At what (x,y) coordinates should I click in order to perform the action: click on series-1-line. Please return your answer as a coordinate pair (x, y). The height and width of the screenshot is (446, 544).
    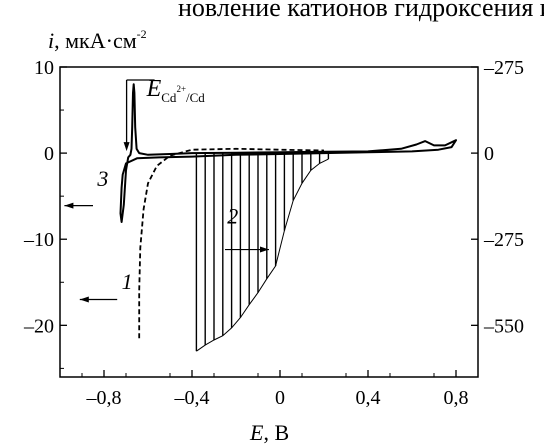
    Looking at the image, I should click on (231, 243).